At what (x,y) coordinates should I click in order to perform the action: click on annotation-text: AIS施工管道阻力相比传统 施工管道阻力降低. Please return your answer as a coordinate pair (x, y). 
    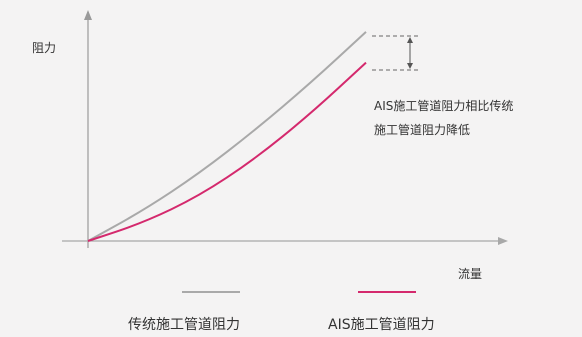
    Looking at the image, I should click on (443, 118).